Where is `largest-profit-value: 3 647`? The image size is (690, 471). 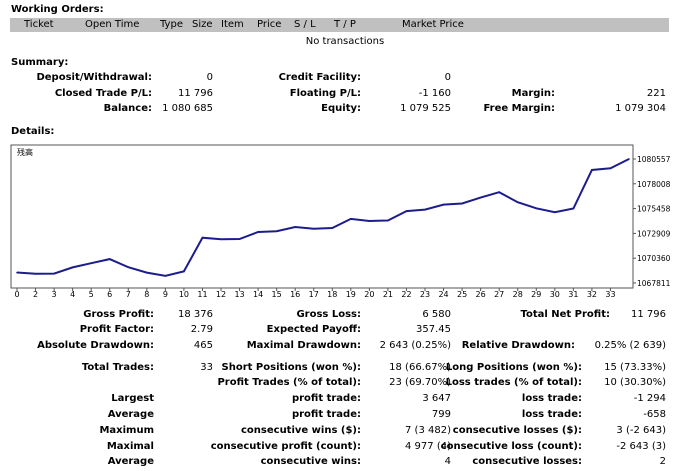
largest-profit-value: 3 647 is located at coordinates (436, 398).